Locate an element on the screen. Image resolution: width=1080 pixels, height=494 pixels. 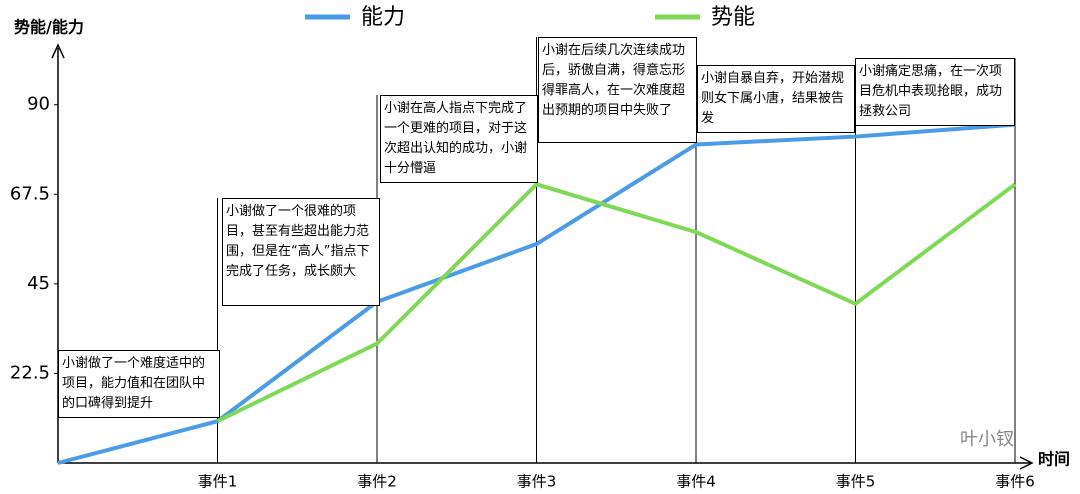
x-tick-label: 事件3 is located at coordinates (537, 482).